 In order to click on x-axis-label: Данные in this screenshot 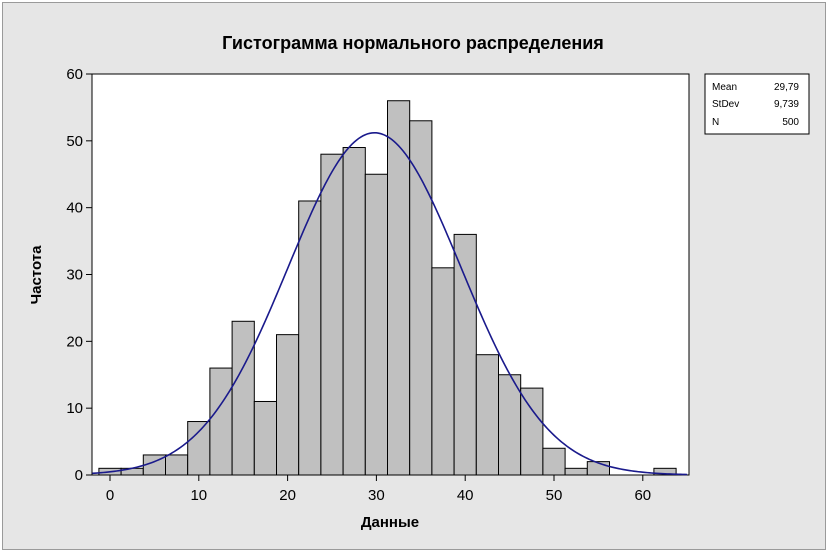, I will do `click(390, 522)`.